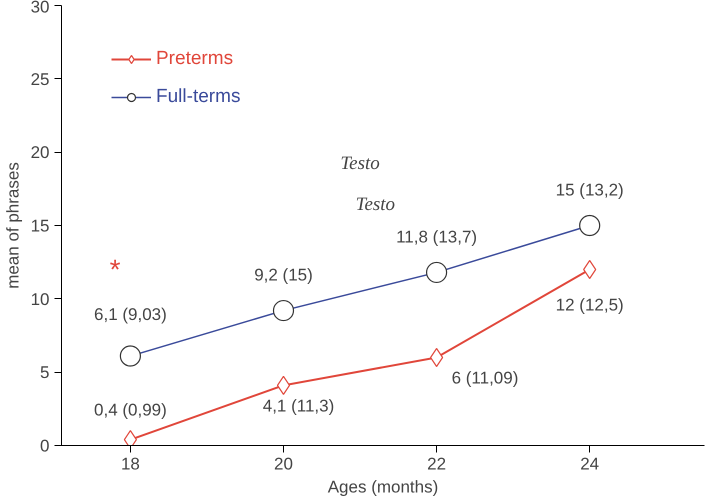 This screenshot has width=709, height=499. I want to click on data-label: 6 (11,09), so click(485, 378).